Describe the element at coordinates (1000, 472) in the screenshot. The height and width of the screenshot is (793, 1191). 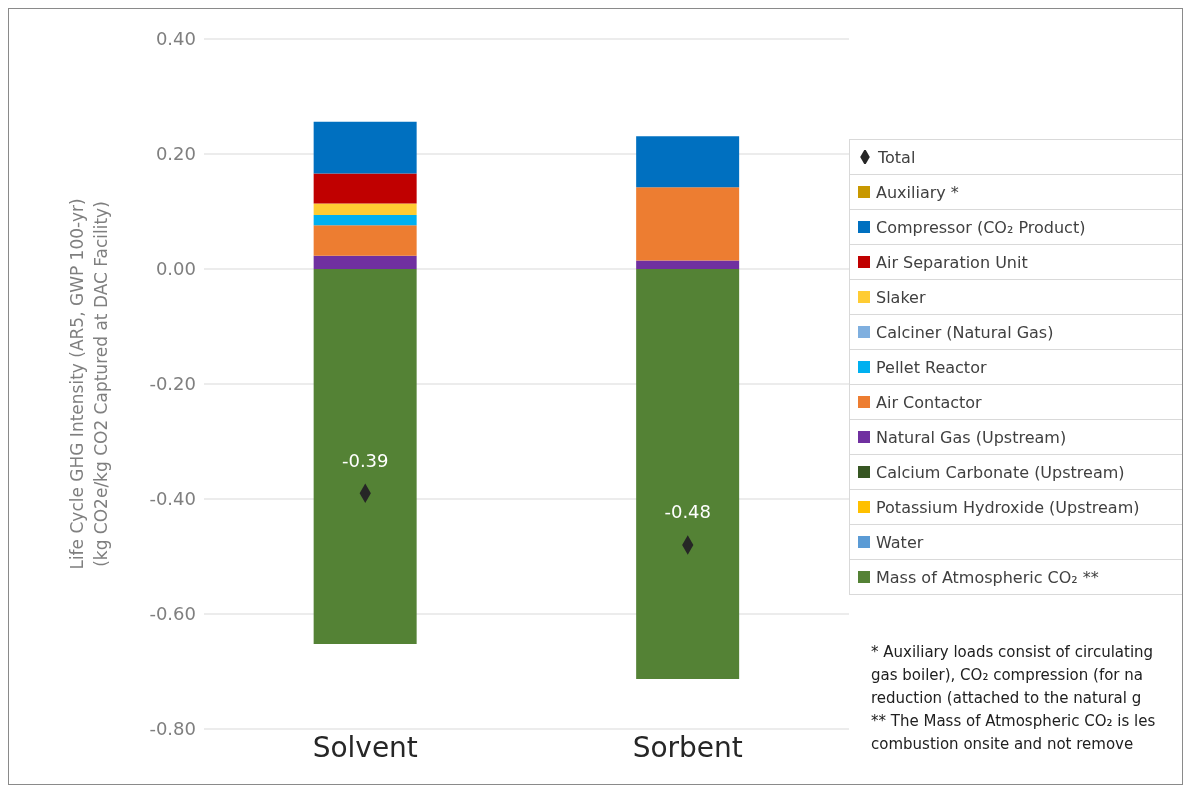
I see `legend-label: Calcium Carbonate (Upstream)` at that location.